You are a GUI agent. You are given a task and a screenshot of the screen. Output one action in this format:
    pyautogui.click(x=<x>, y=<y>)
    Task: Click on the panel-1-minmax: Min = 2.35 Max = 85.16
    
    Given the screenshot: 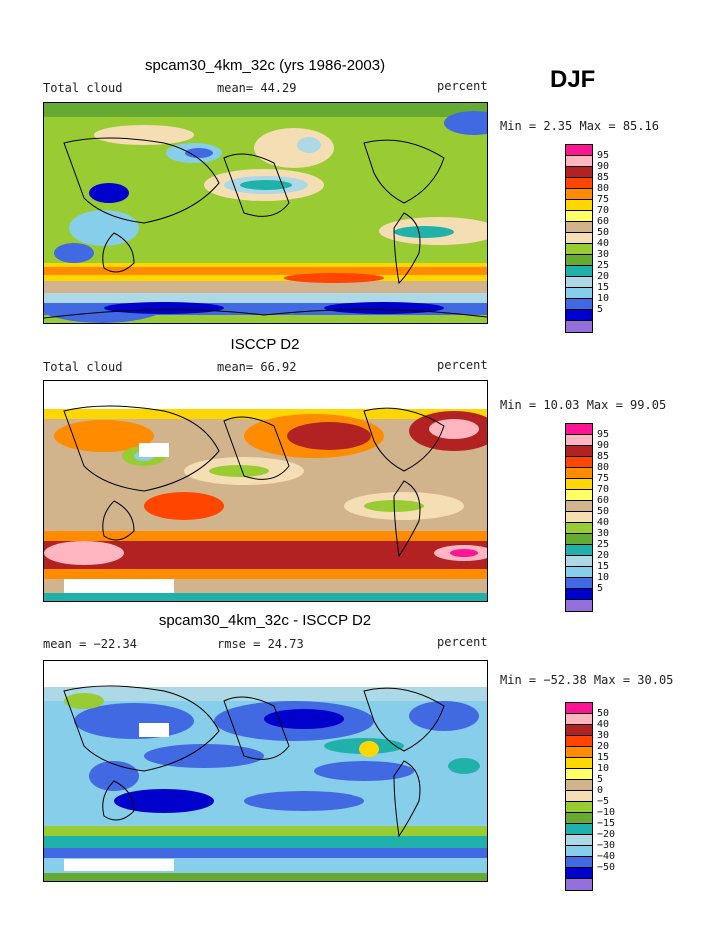 What is the action you would take?
    pyautogui.click(x=579, y=126)
    